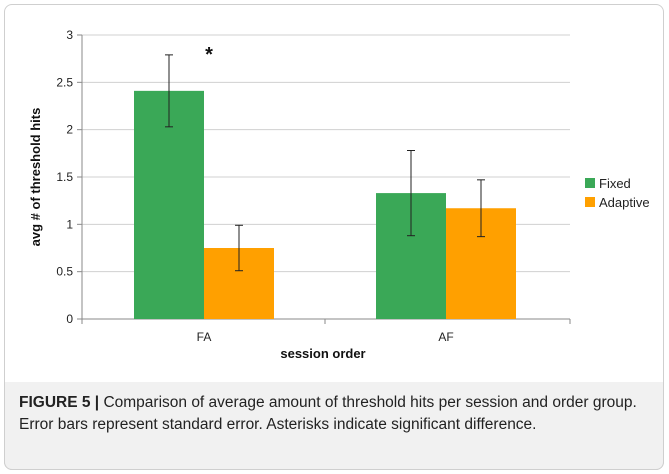 The width and height of the screenshot is (669, 474). I want to click on legend: Fixed Adaptive, so click(617, 193).